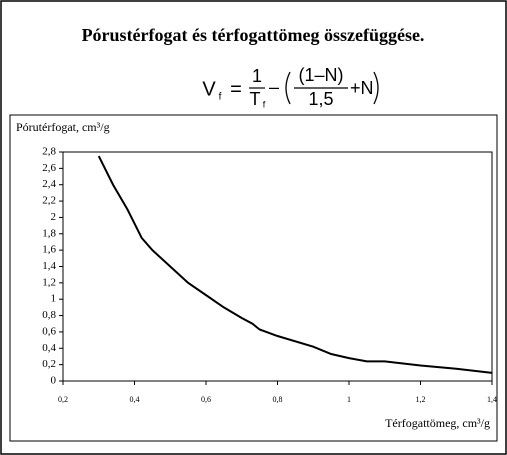  What do you see at coordinates (492, 399) in the screenshot?
I see `x-tick-label: 1,4` at bounding box center [492, 399].